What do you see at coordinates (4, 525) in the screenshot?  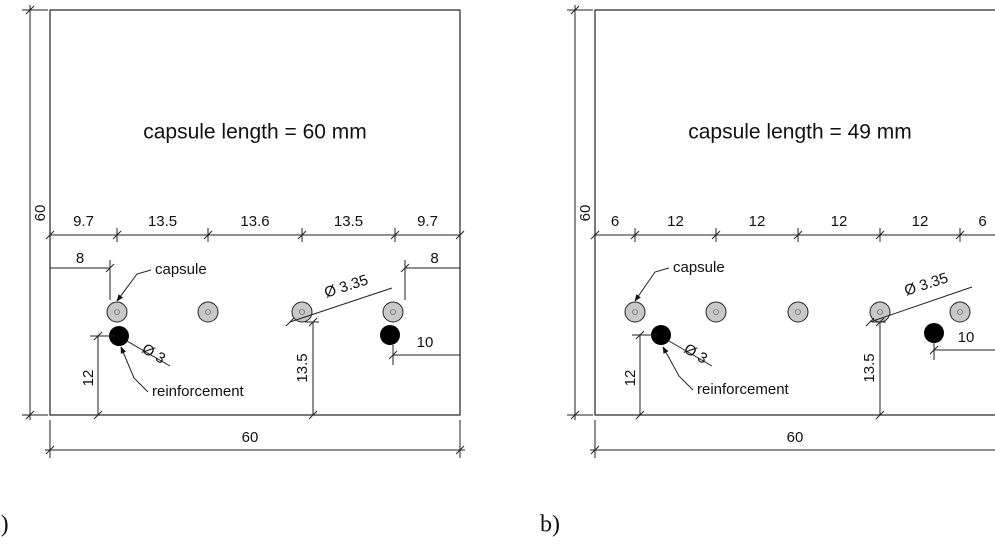 I see `panel-label: a)` at bounding box center [4, 525].